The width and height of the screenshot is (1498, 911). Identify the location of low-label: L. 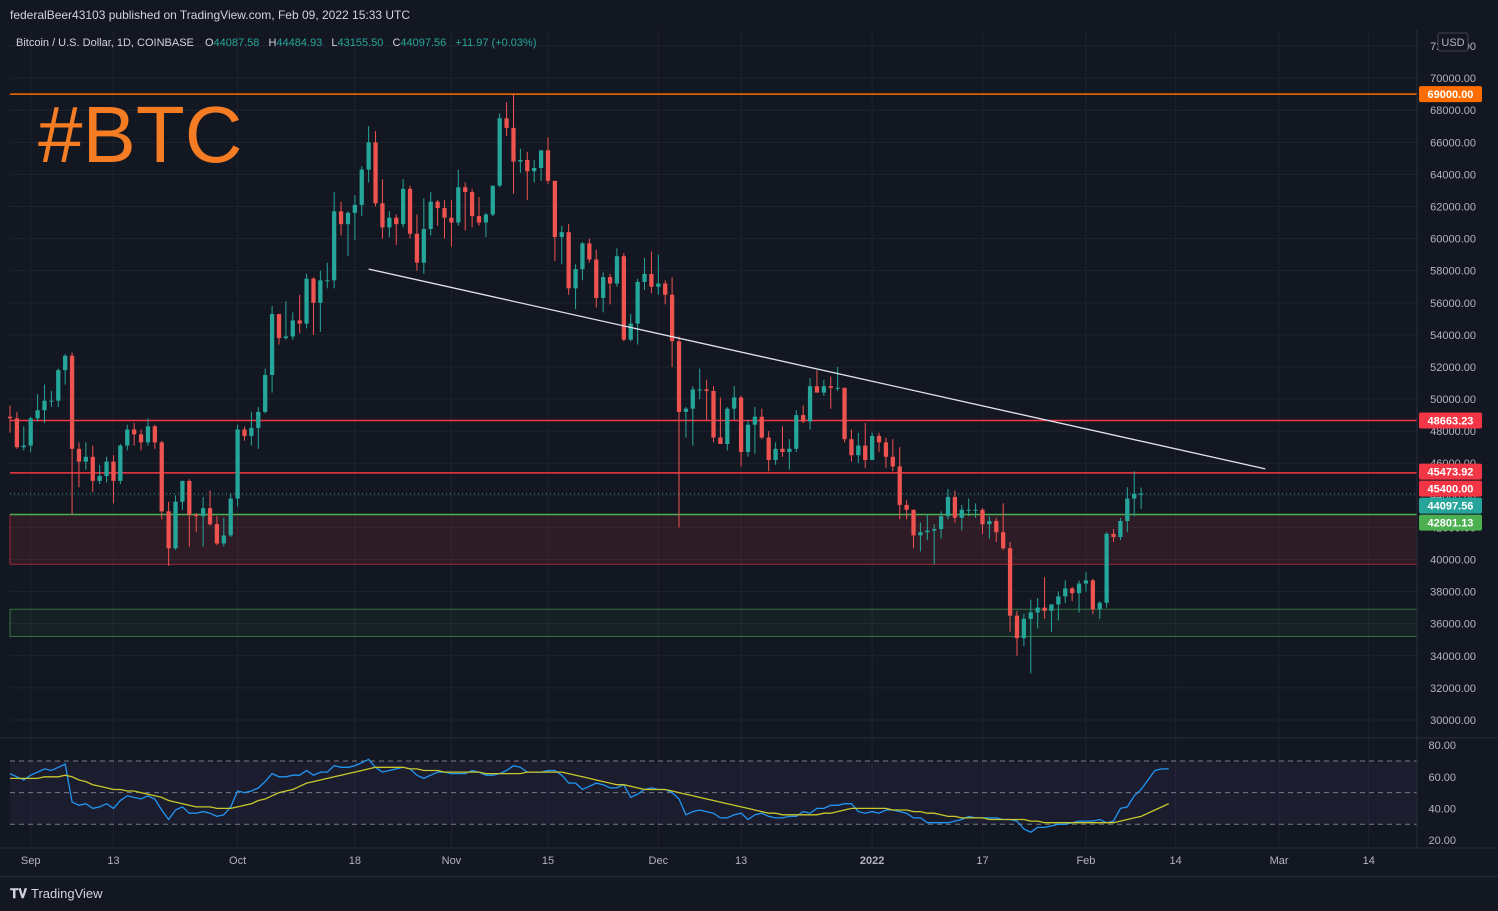
(334, 43).